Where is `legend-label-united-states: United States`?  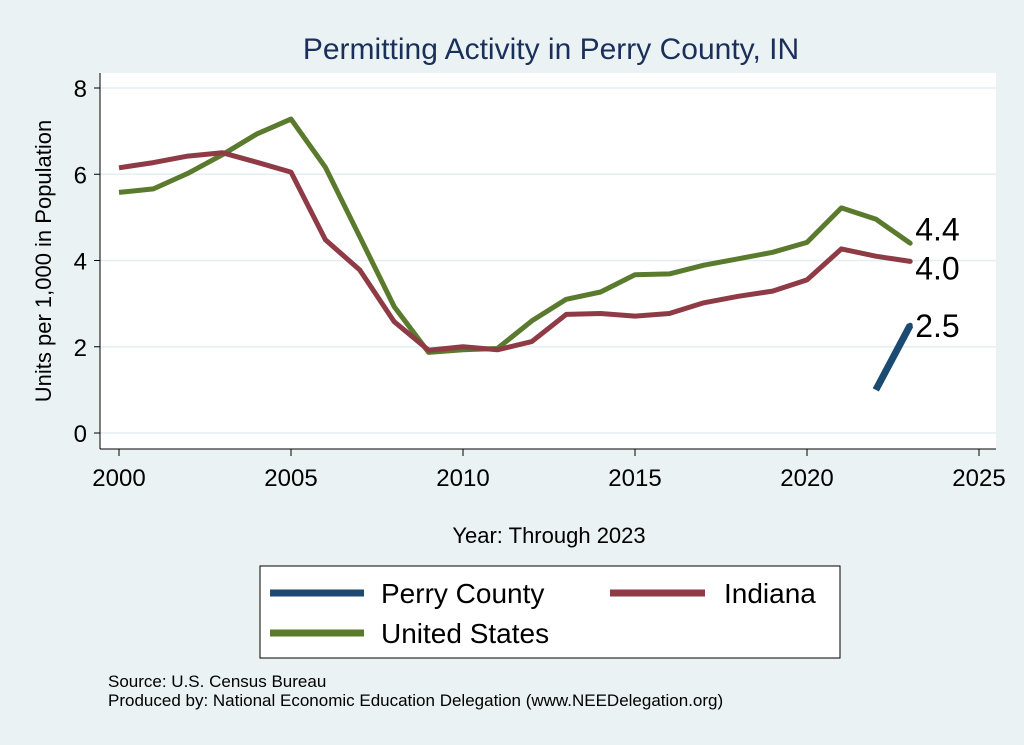 legend-label-united-states: United States is located at coordinates (465, 633).